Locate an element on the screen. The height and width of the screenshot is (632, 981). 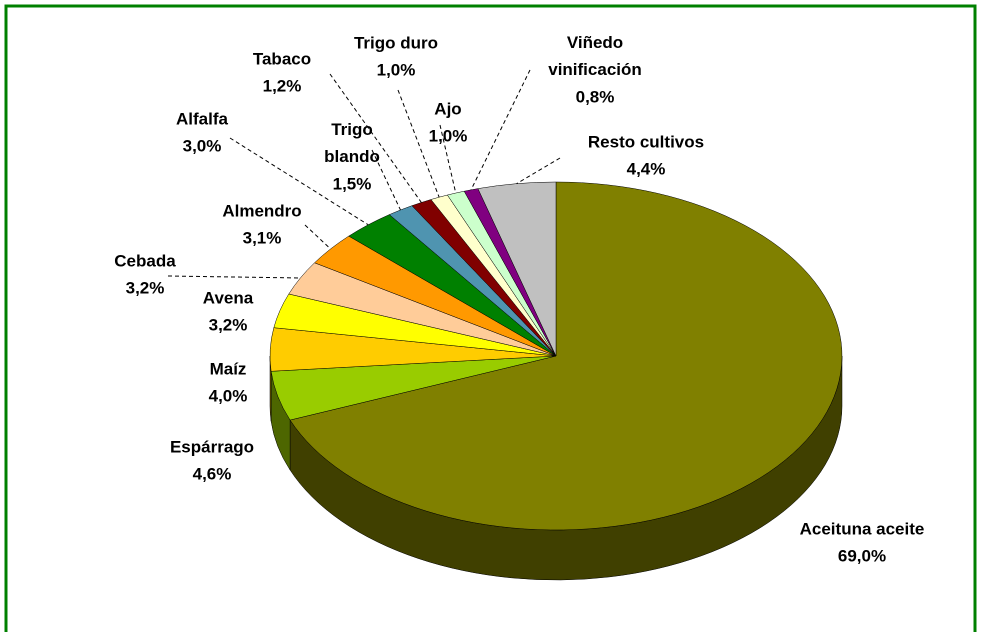
slice-label: Almendro is located at coordinates (261, 210).